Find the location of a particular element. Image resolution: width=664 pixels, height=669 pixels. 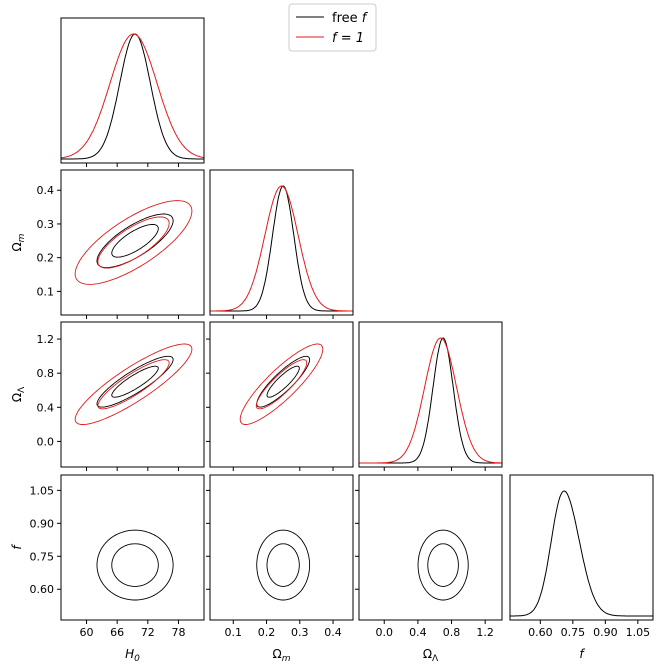

panel-f-vs-Om: 0.1 0.2 0.3 0.4 is located at coordinates (280, 556).